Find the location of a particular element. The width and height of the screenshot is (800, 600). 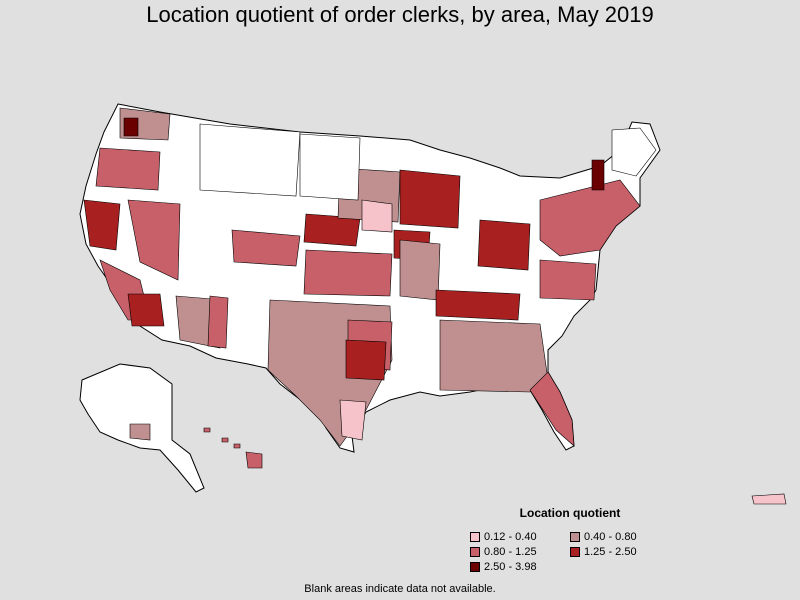

legend-label: 2.50 - 3.98 is located at coordinates (510, 566).